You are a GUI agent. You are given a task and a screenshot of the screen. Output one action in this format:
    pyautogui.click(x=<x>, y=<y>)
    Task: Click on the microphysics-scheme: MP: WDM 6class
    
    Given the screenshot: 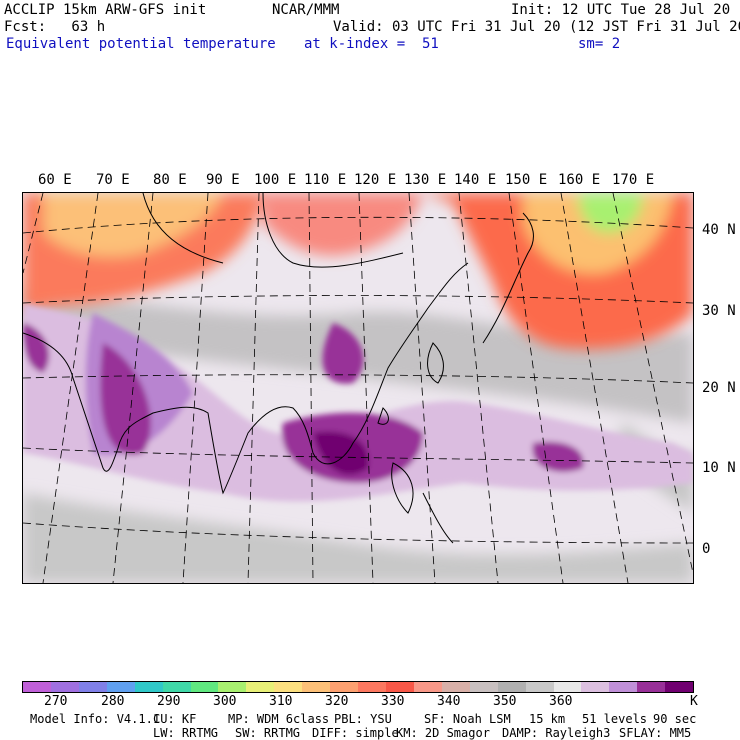 What is the action you would take?
    pyautogui.click(x=279, y=719)
    